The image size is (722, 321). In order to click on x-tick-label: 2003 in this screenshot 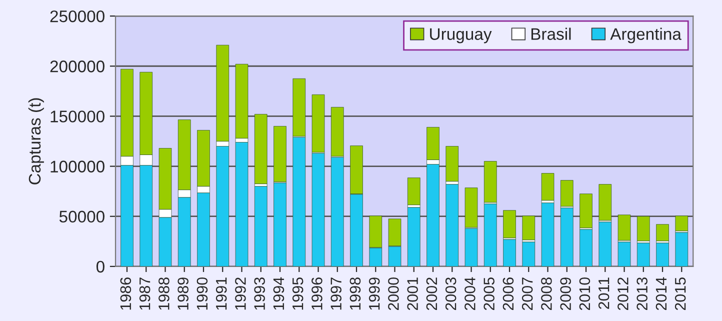, I will do `click(450, 294)`.